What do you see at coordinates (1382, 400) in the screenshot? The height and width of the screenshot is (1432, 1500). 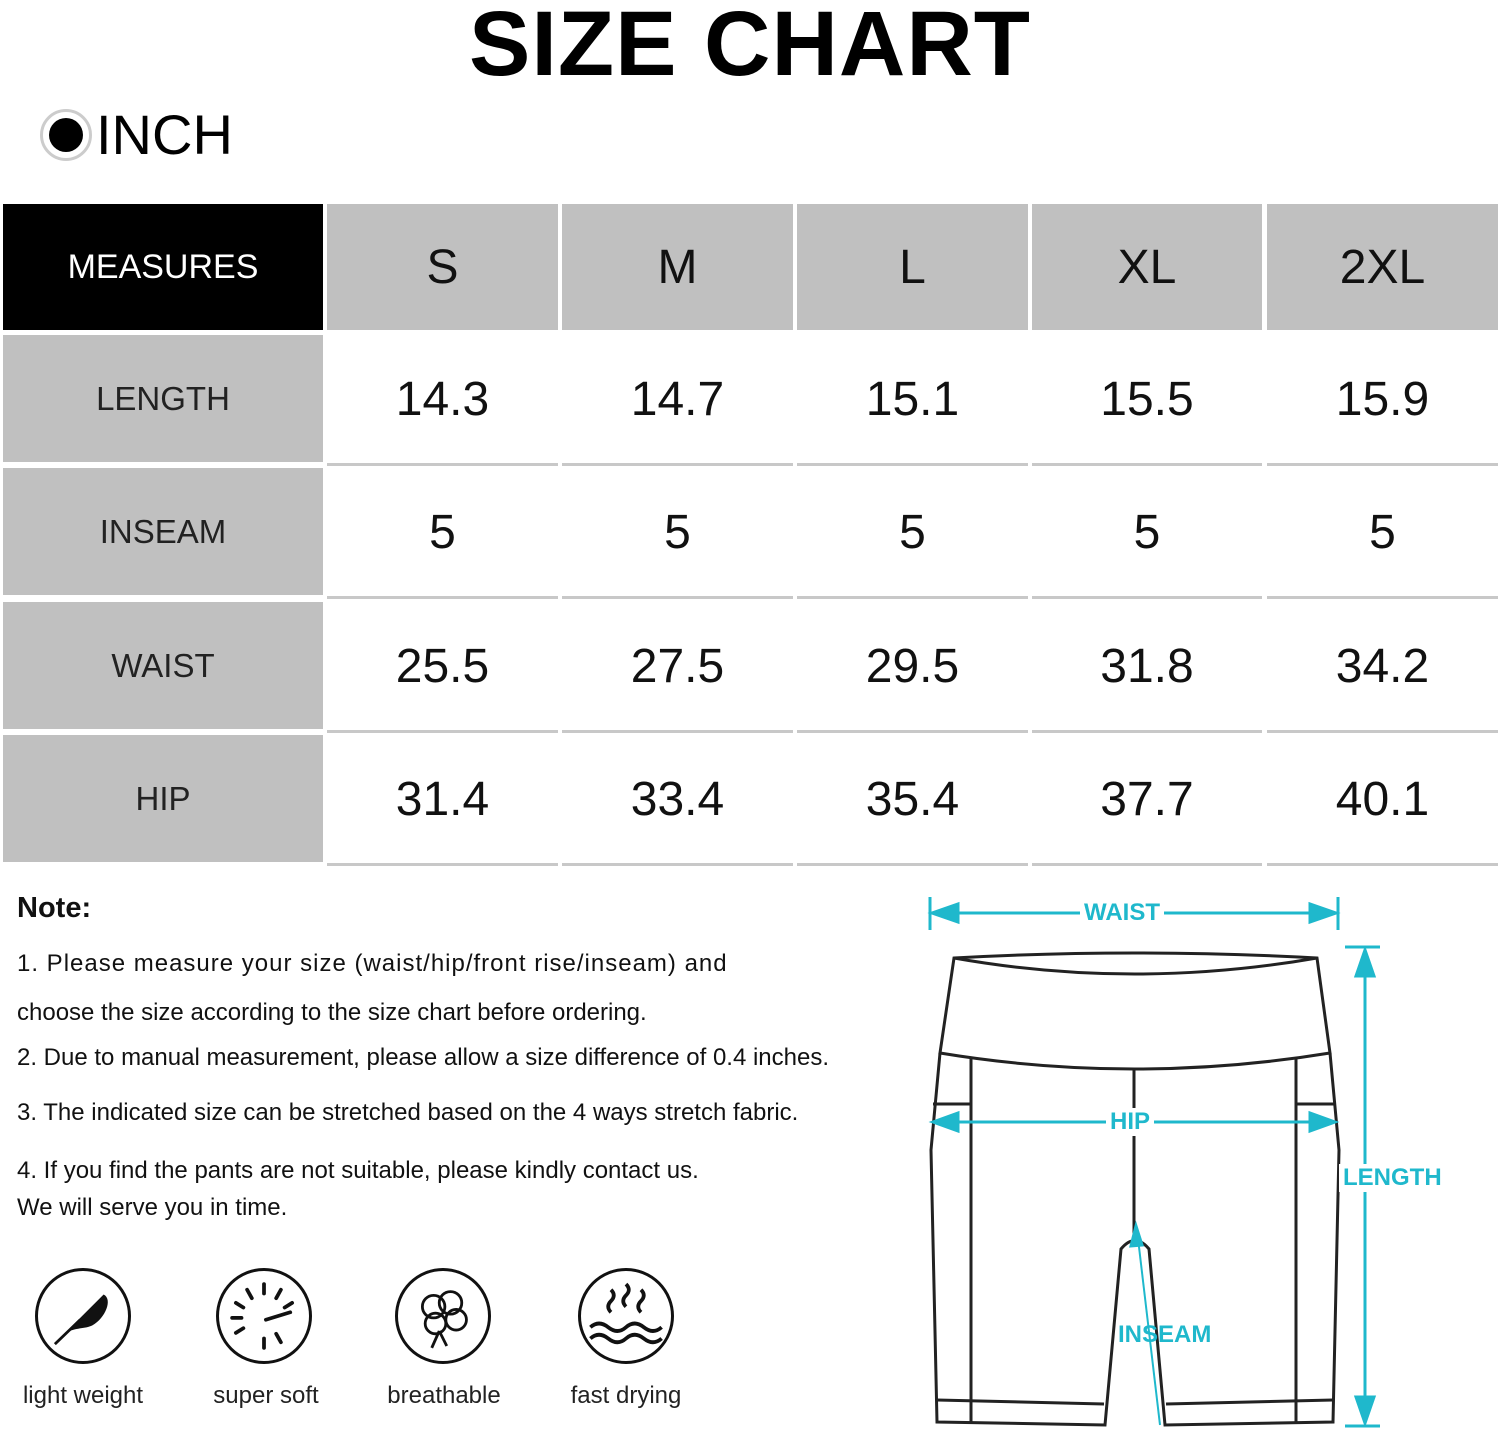 I see `table-cell: 15.9` at bounding box center [1382, 400].